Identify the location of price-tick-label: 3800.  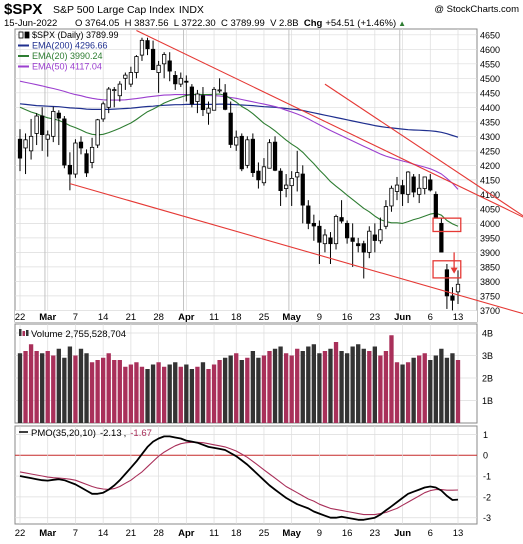
(490, 282).